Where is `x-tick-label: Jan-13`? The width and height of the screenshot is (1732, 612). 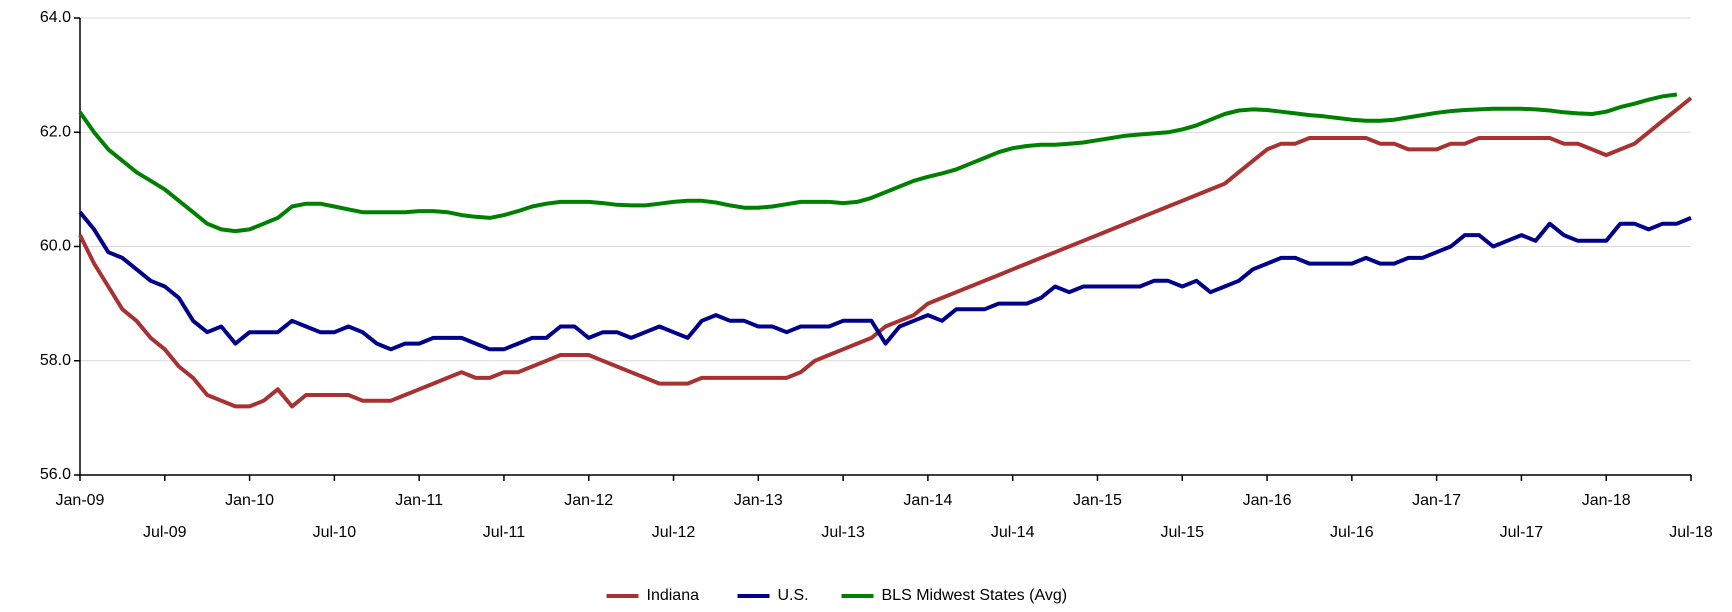
x-tick-label: Jan-13 is located at coordinates (758, 500).